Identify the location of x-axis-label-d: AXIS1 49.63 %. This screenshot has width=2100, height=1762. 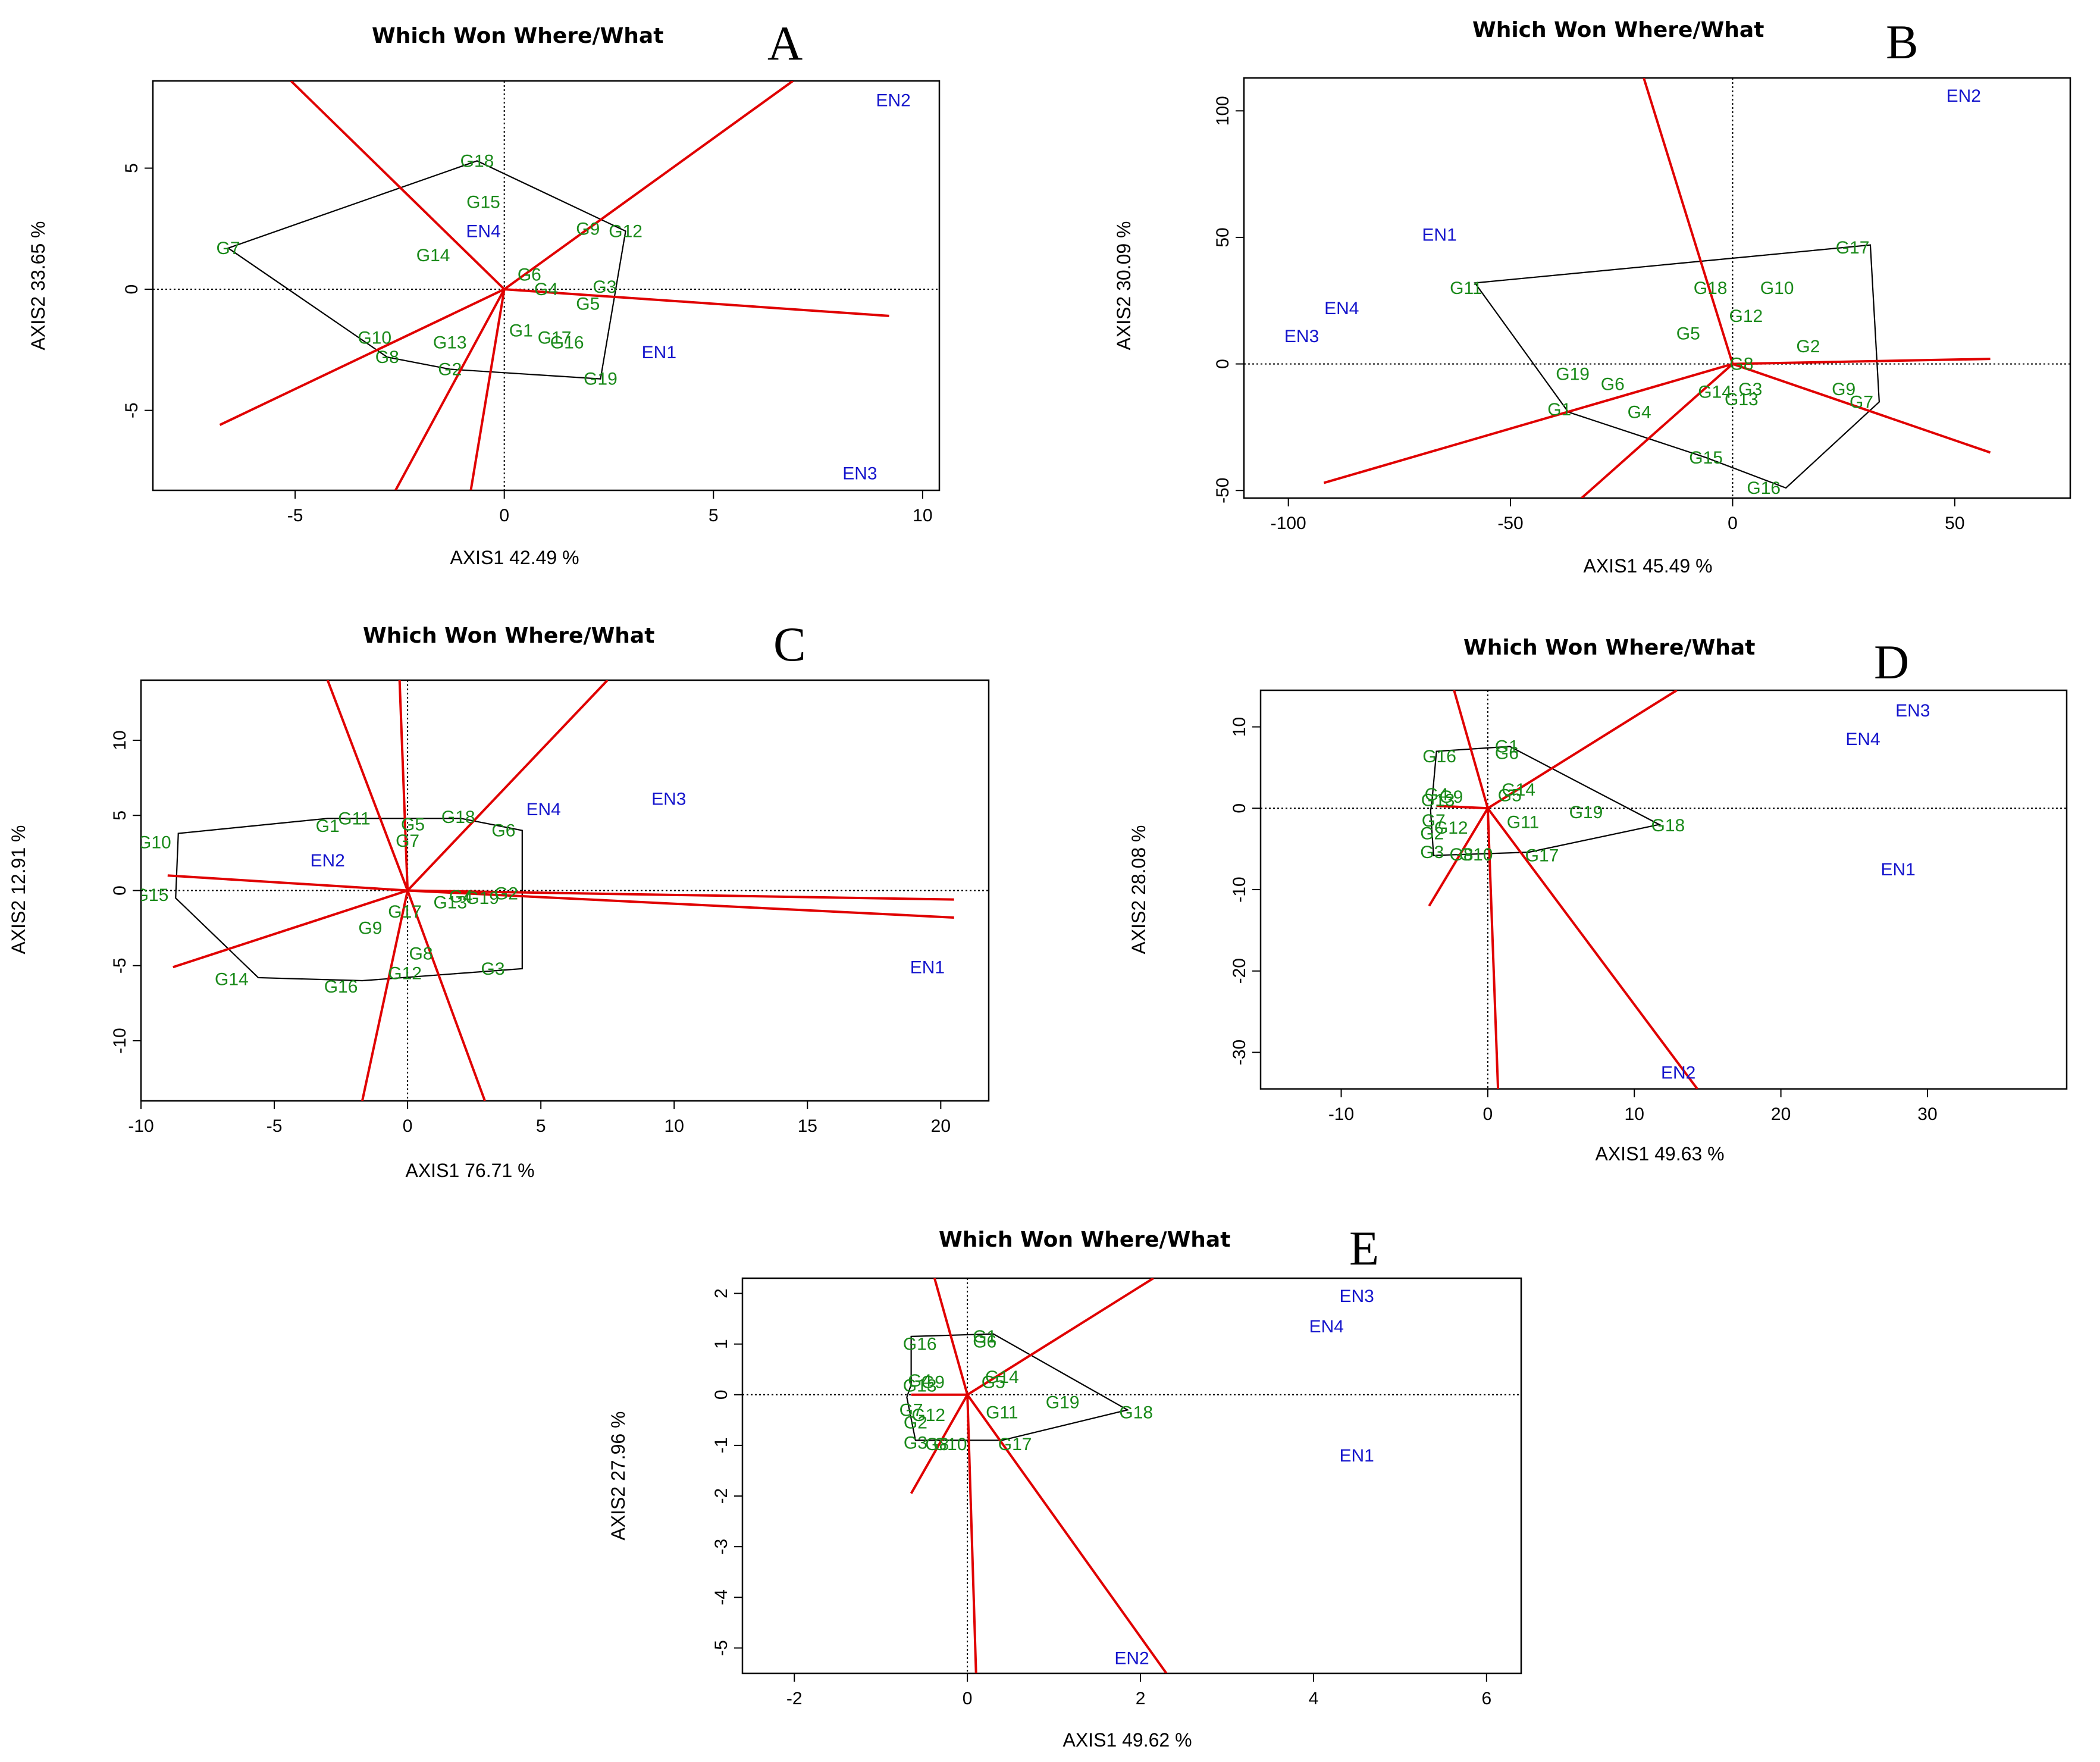
(1659, 1154).